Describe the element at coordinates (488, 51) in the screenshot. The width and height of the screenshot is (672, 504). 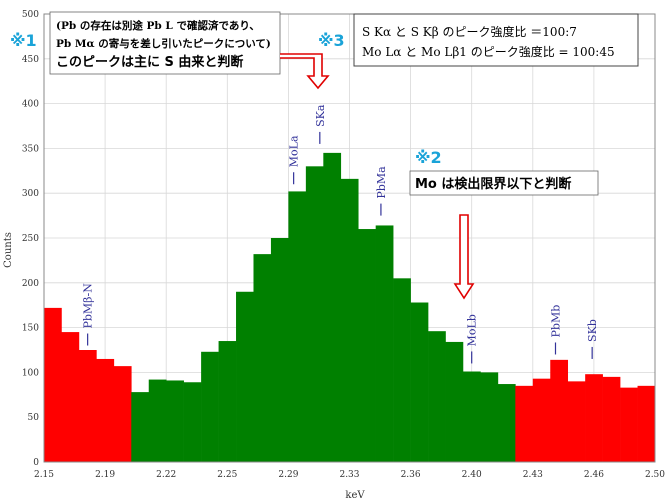
I see `box3-line2: Mo Lα と Mo Lβ1 のピーク強度比 = 100:45` at that location.